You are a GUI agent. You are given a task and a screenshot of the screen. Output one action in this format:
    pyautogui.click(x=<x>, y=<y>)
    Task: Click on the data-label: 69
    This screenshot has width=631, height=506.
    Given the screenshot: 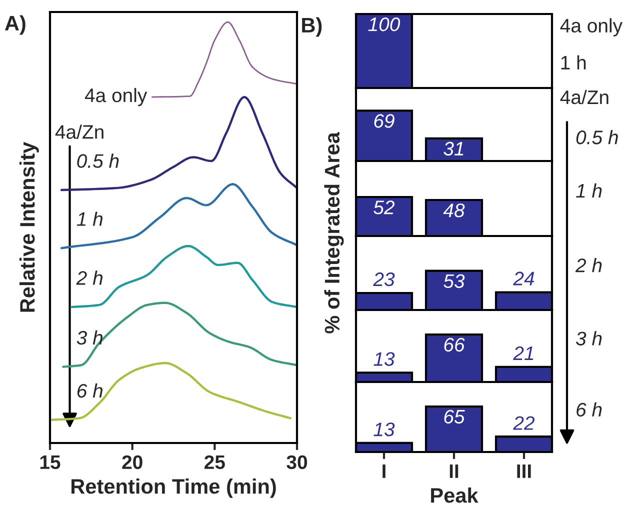 What is the action you would take?
    pyautogui.click(x=384, y=121)
    